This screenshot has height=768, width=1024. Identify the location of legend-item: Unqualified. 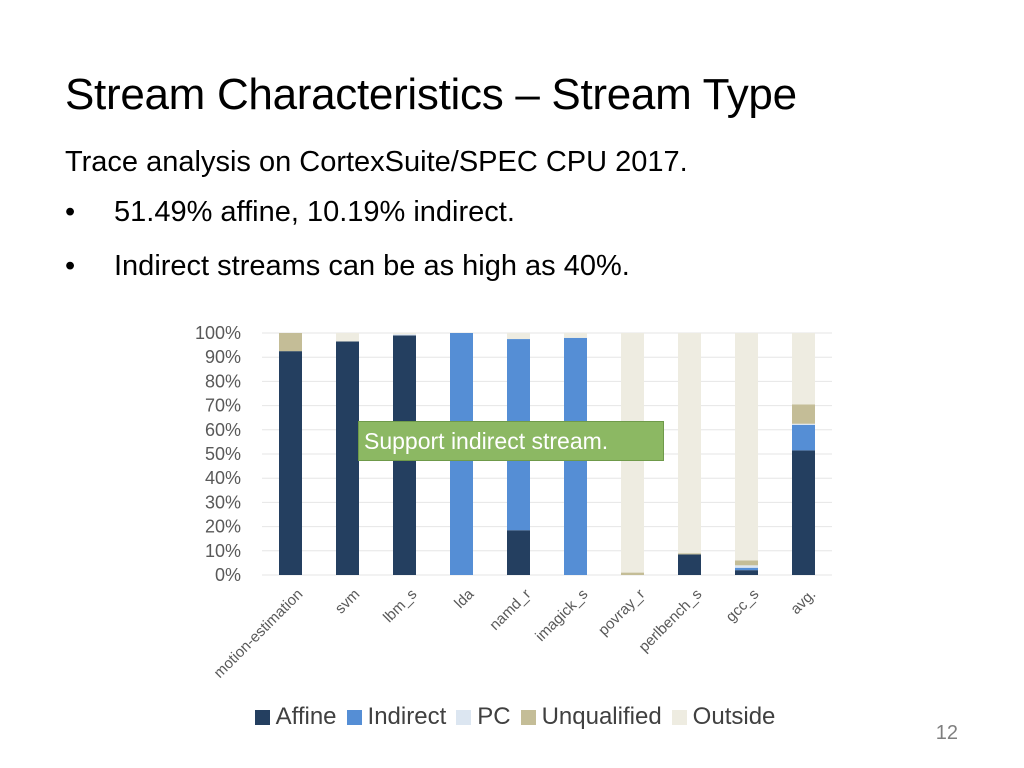
(591, 717).